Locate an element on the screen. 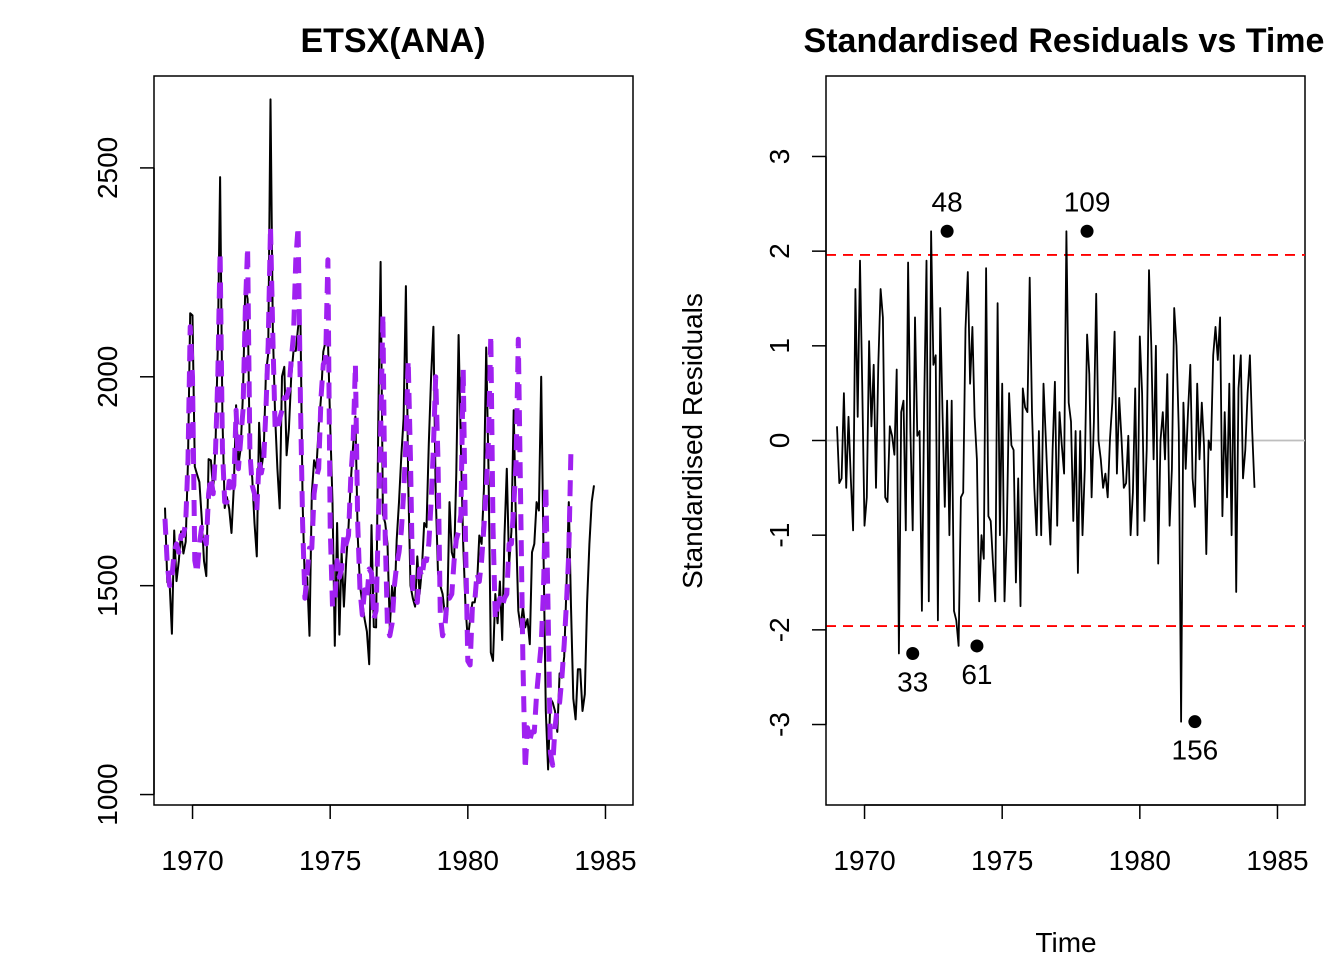  residuals-y-axis-label: Standardised Residuals is located at coordinates (692, 441).